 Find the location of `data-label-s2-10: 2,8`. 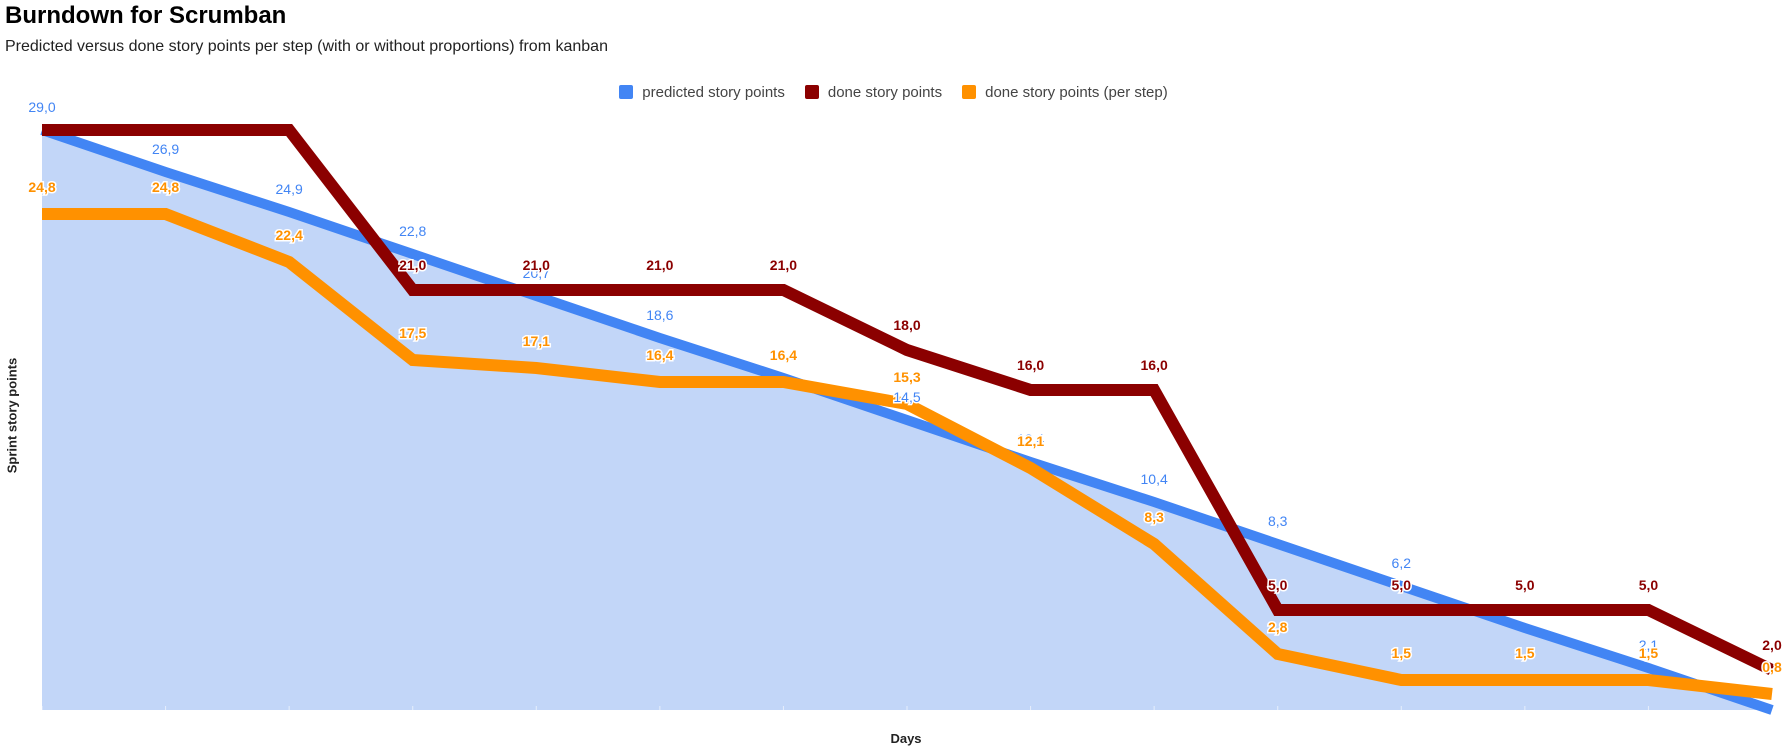

data-label-s2-10: 2,8 is located at coordinates (1278, 627).